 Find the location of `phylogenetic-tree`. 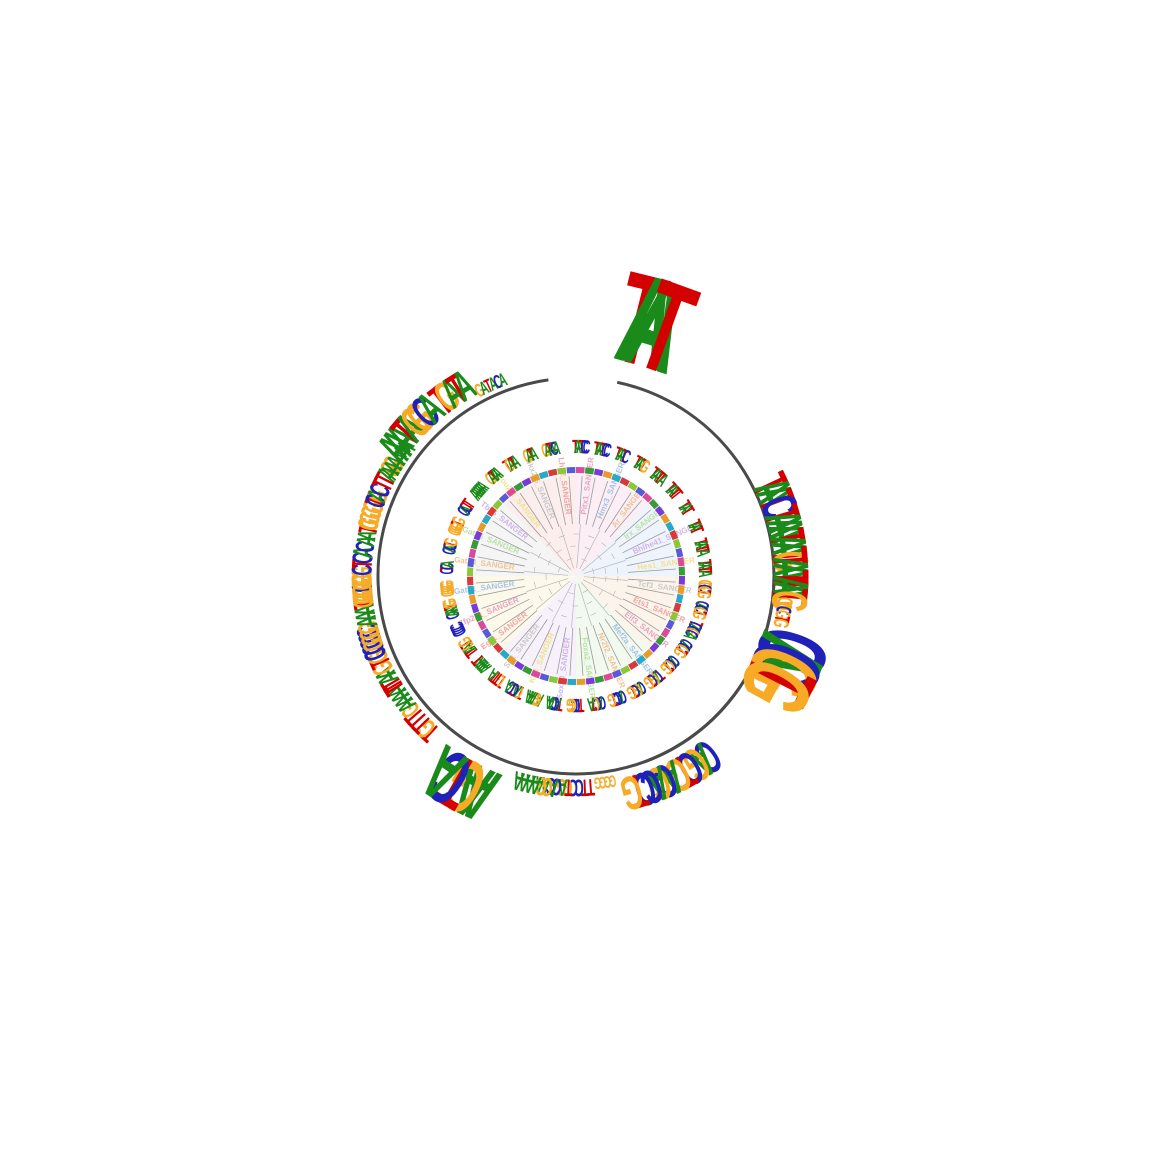

phylogenetic-tree is located at coordinates (576, 576).